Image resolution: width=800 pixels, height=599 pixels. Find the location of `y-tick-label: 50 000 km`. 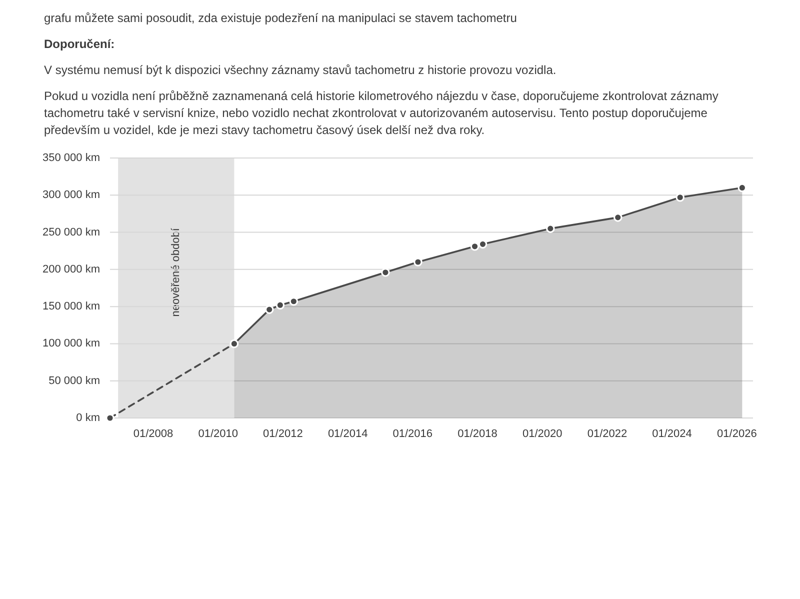

y-tick-label: 50 000 km is located at coordinates (74, 380).